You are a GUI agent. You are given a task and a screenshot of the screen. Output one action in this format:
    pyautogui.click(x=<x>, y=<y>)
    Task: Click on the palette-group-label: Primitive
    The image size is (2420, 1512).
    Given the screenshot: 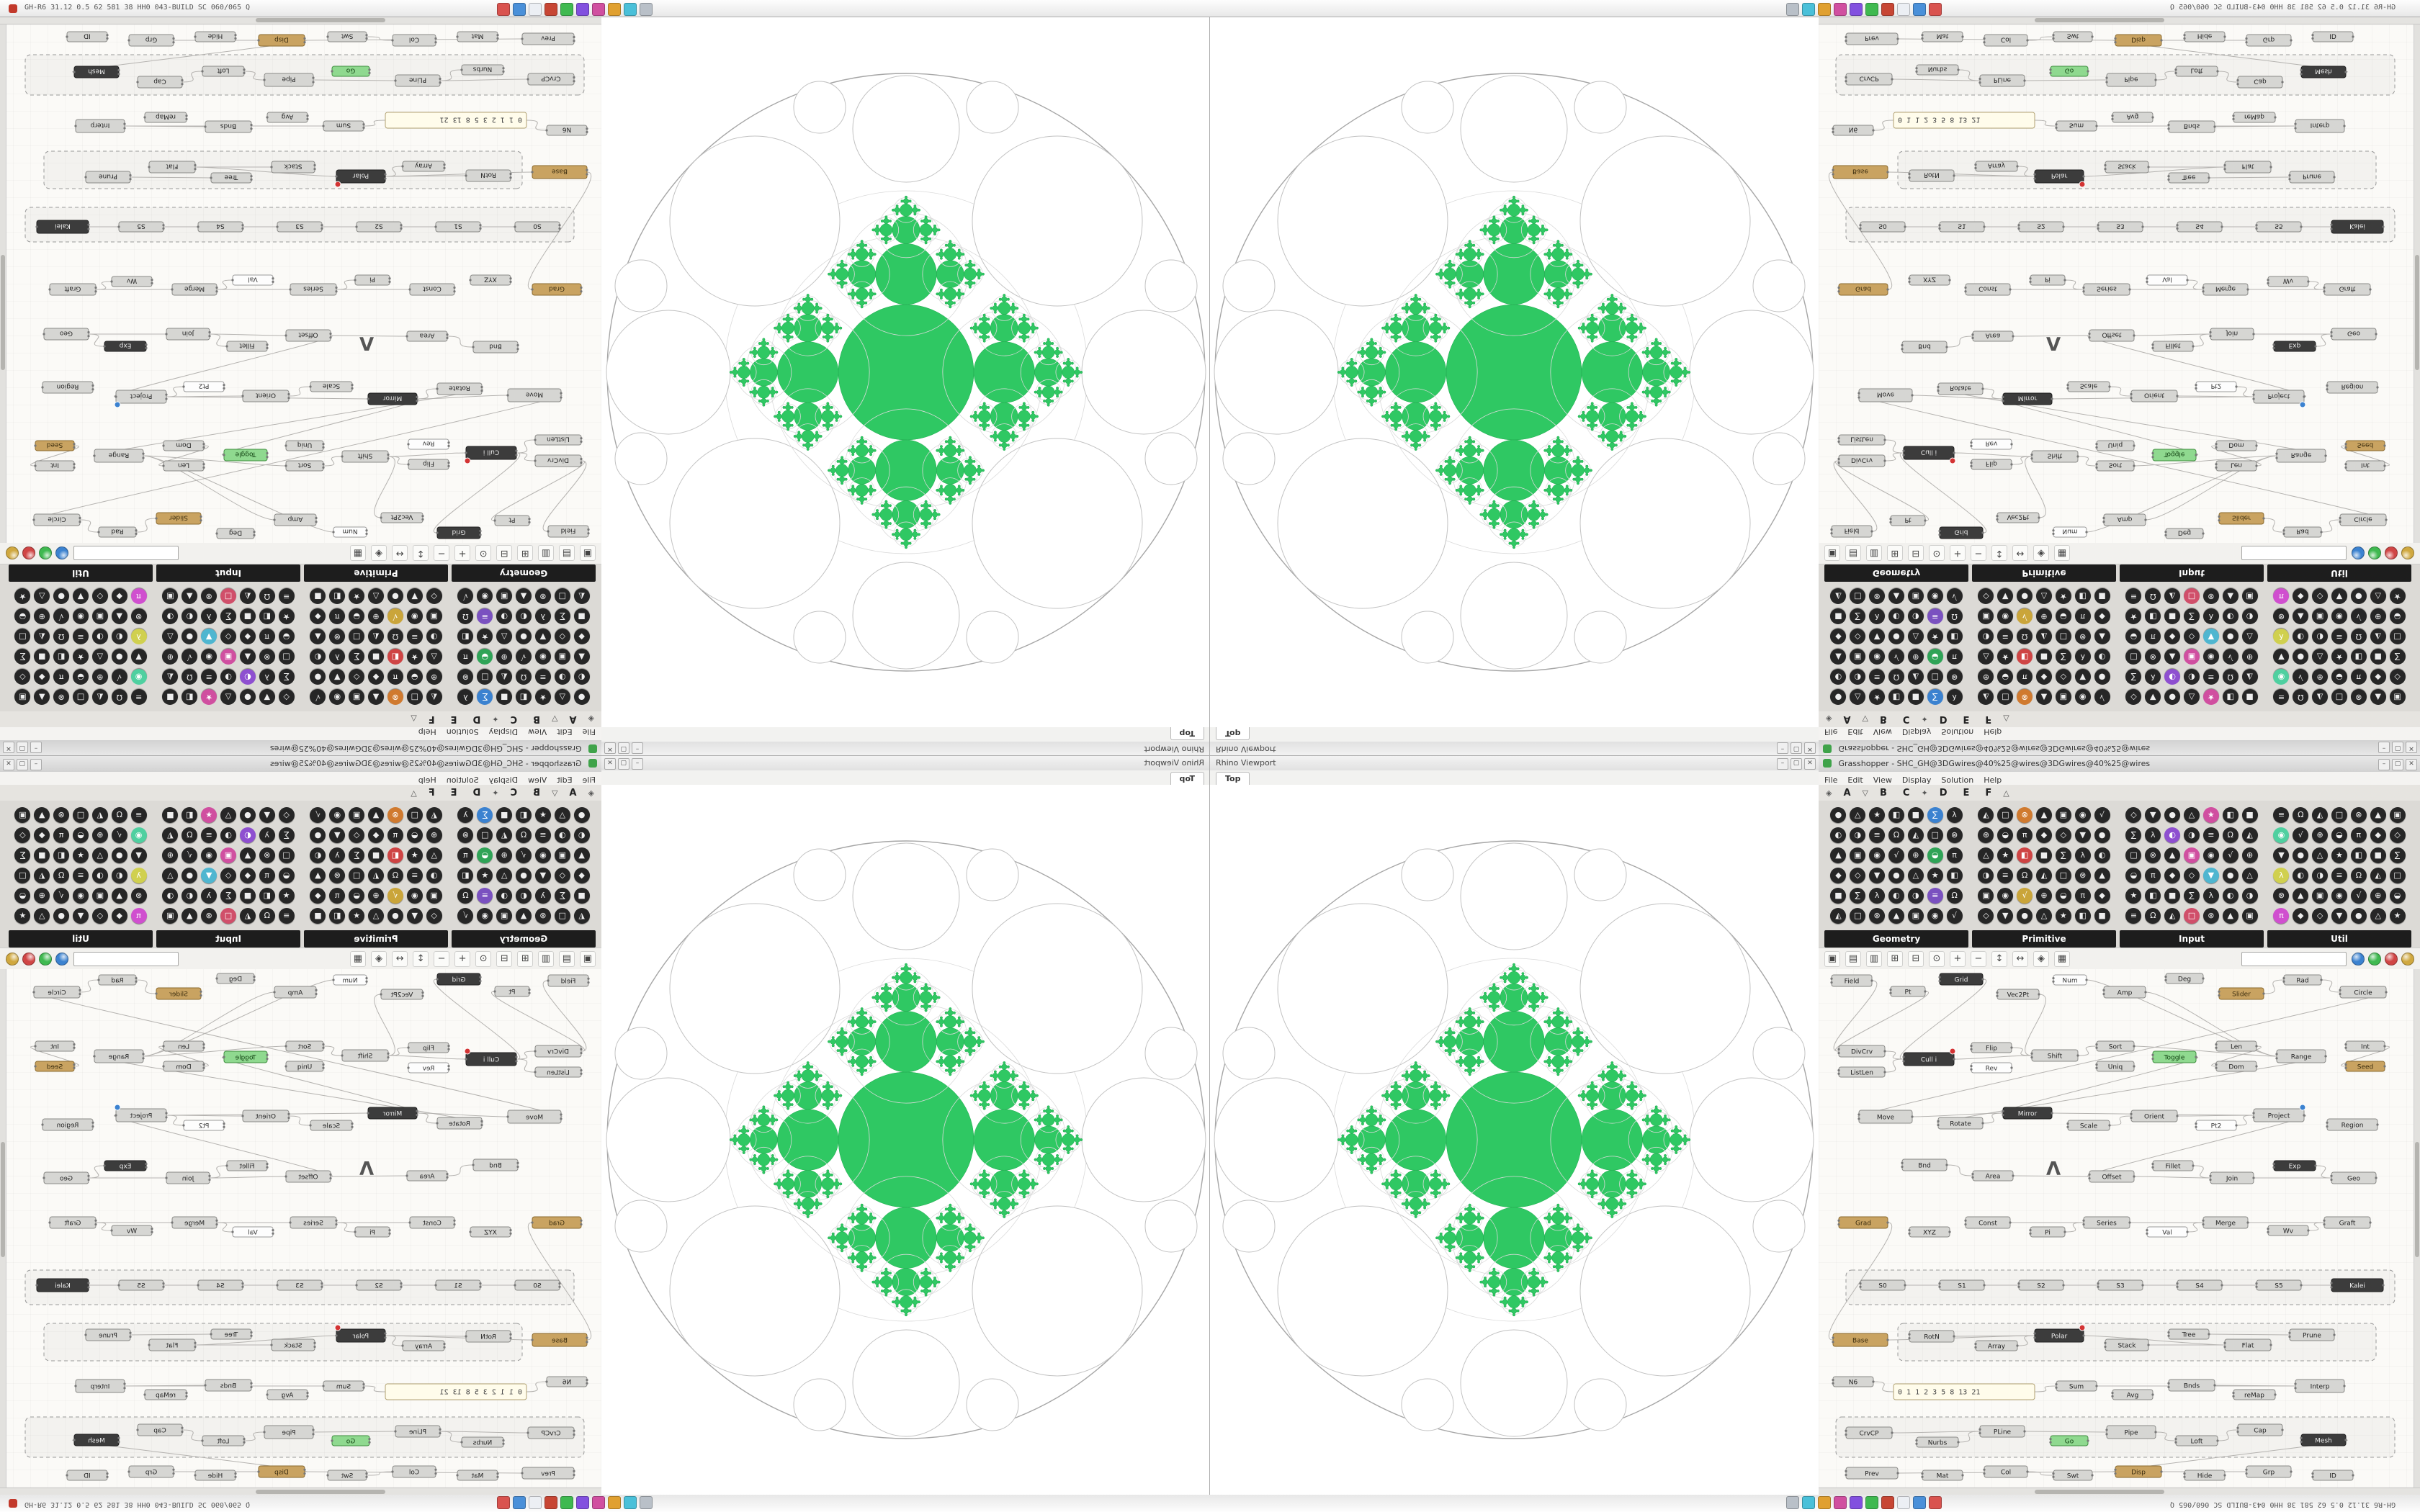 What is the action you would take?
    pyautogui.click(x=376, y=573)
    